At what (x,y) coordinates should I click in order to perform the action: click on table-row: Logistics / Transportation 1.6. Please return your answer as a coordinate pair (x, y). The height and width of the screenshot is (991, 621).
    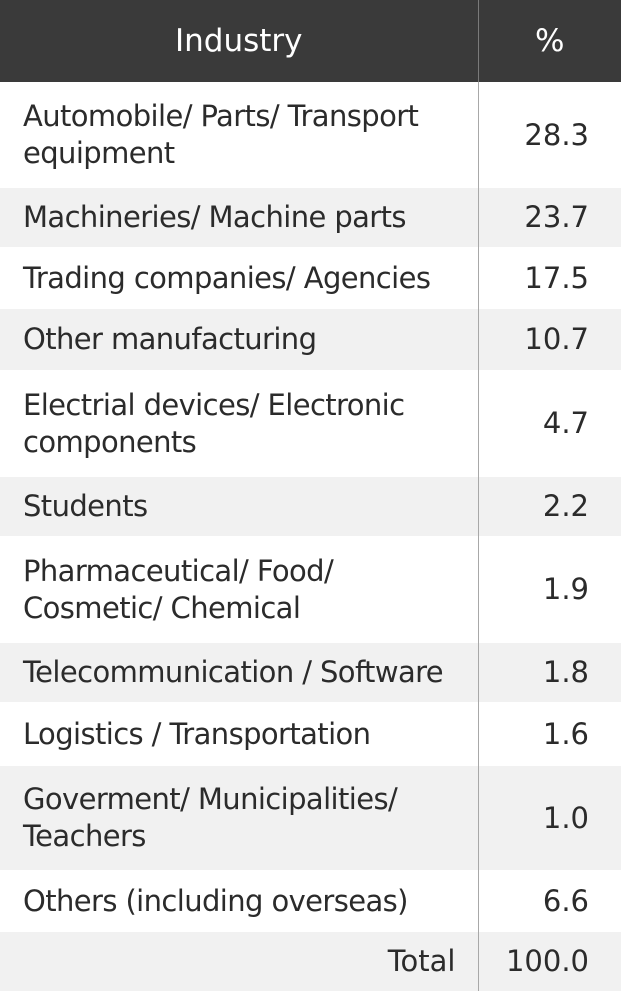
    Looking at the image, I should click on (310, 734).